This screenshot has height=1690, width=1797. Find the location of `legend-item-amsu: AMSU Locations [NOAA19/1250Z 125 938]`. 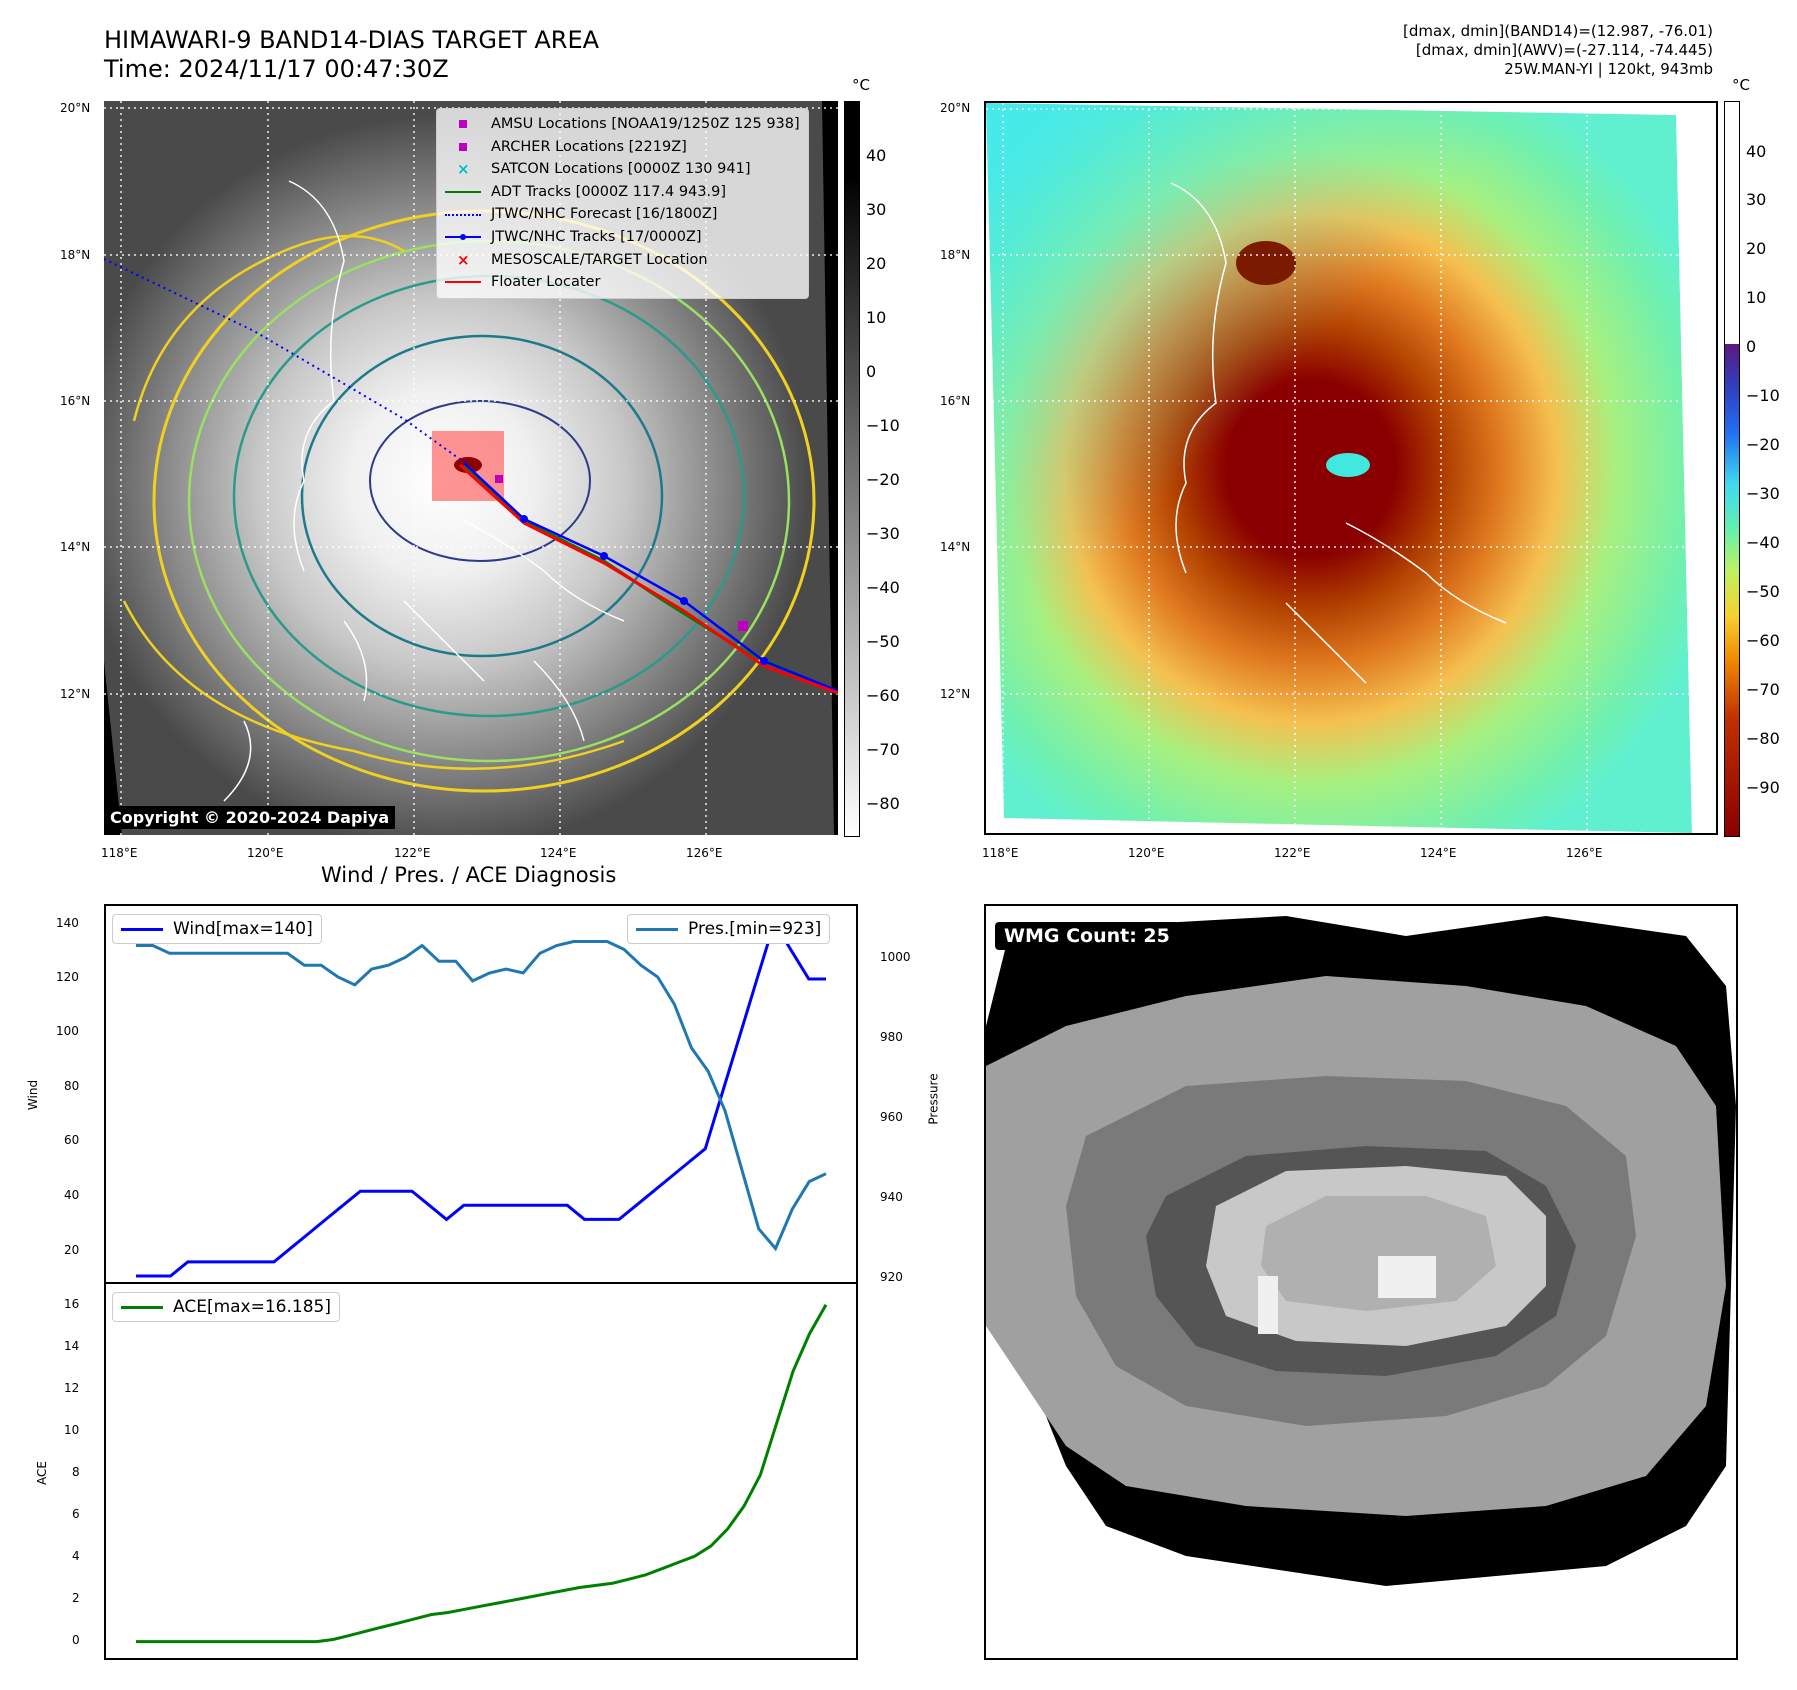

legend-item-amsu: AMSU Locations [NOAA19/1250Z 125 938] is located at coordinates (622, 124).